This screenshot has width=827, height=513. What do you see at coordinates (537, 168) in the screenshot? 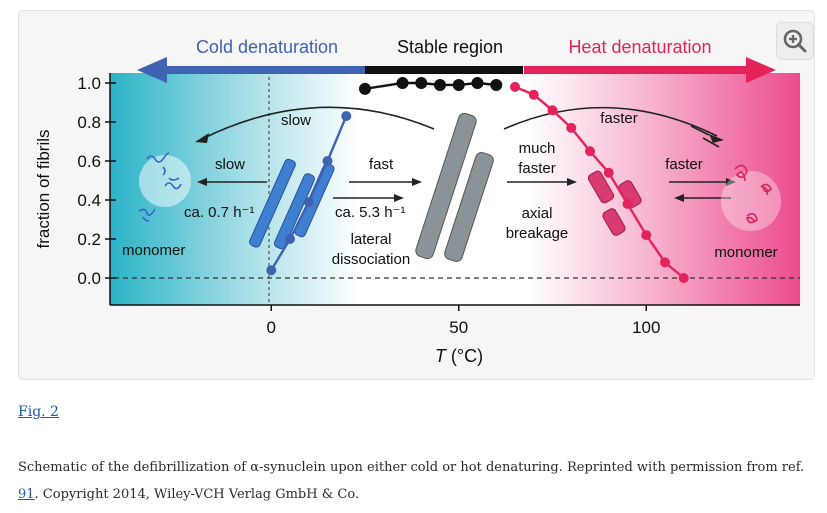
I see `much-faster-label: faster` at bounding box center [537, 168].